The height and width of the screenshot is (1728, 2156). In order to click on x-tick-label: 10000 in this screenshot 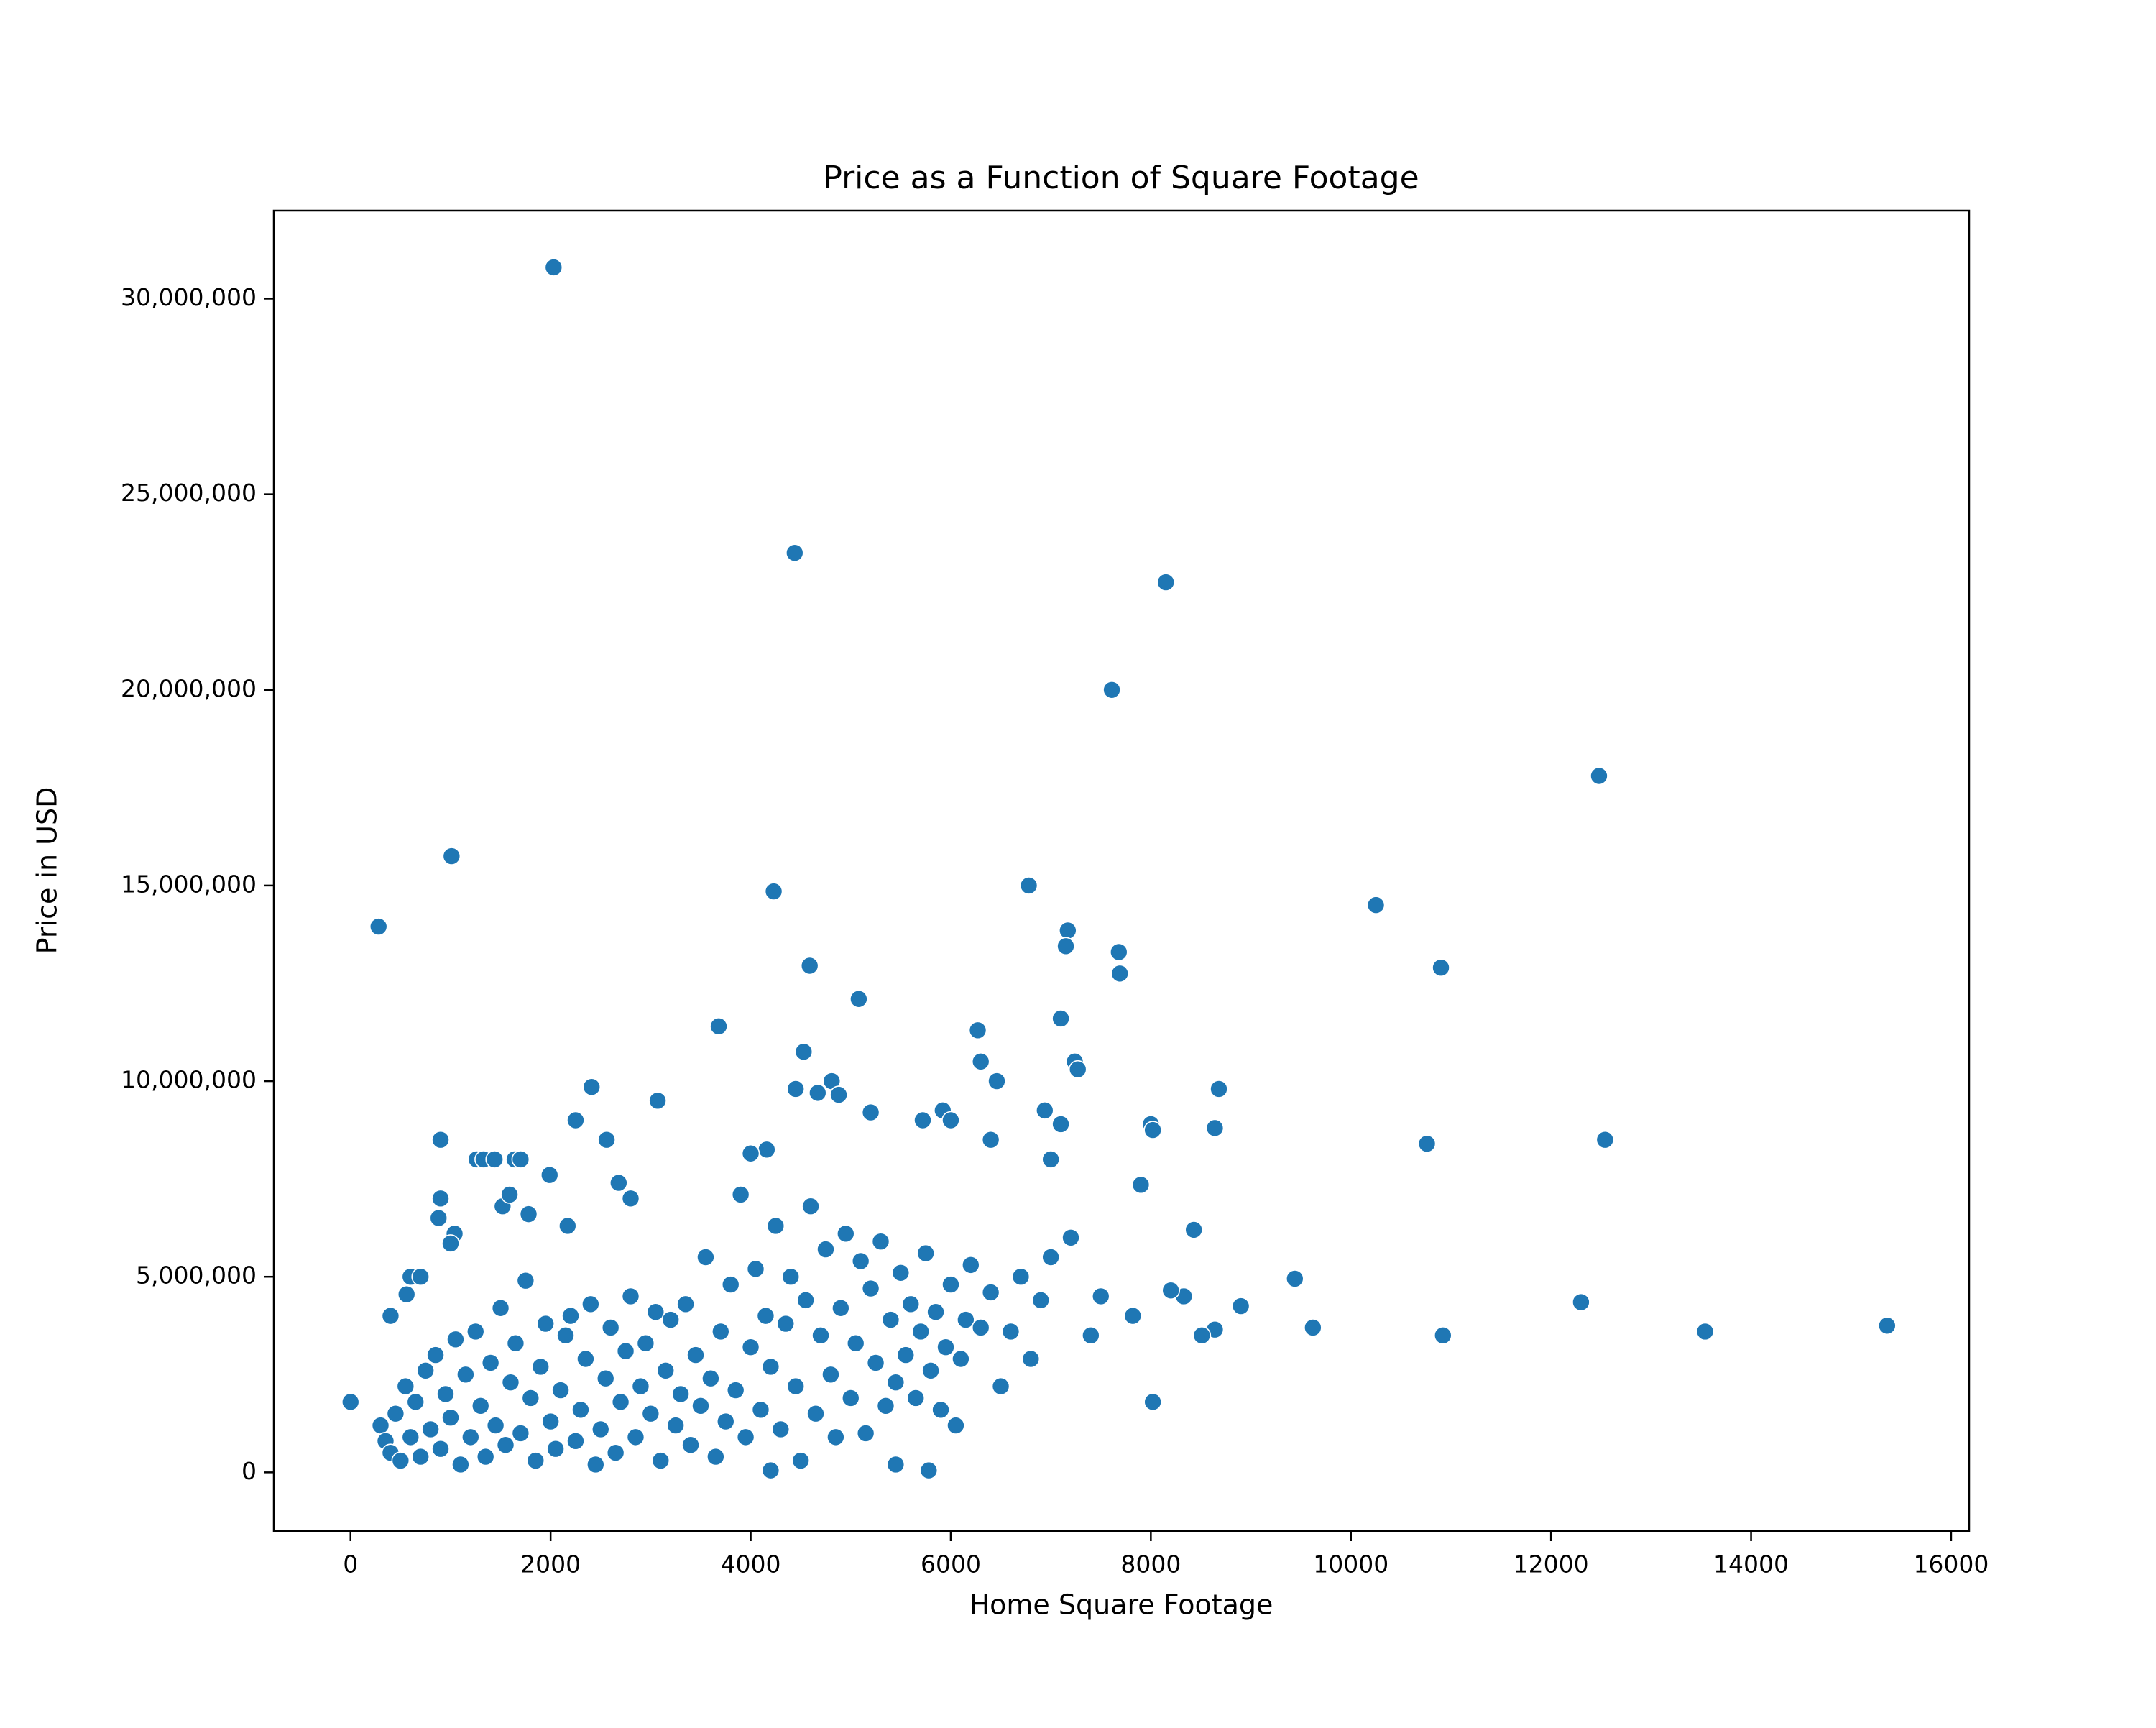, I will do `click(1350, 1564)`.